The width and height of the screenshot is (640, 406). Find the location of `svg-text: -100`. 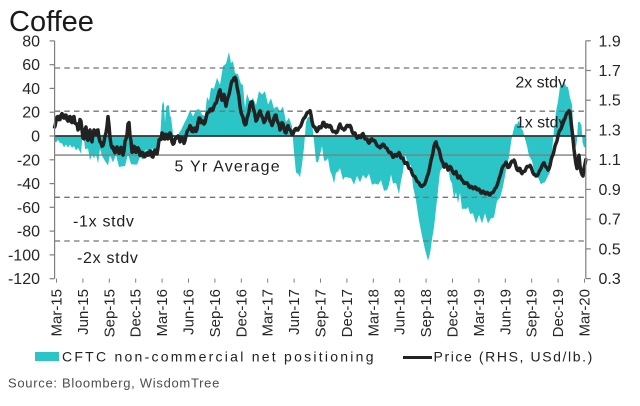

svg-text: -100 is located at coordinates (24, 255).